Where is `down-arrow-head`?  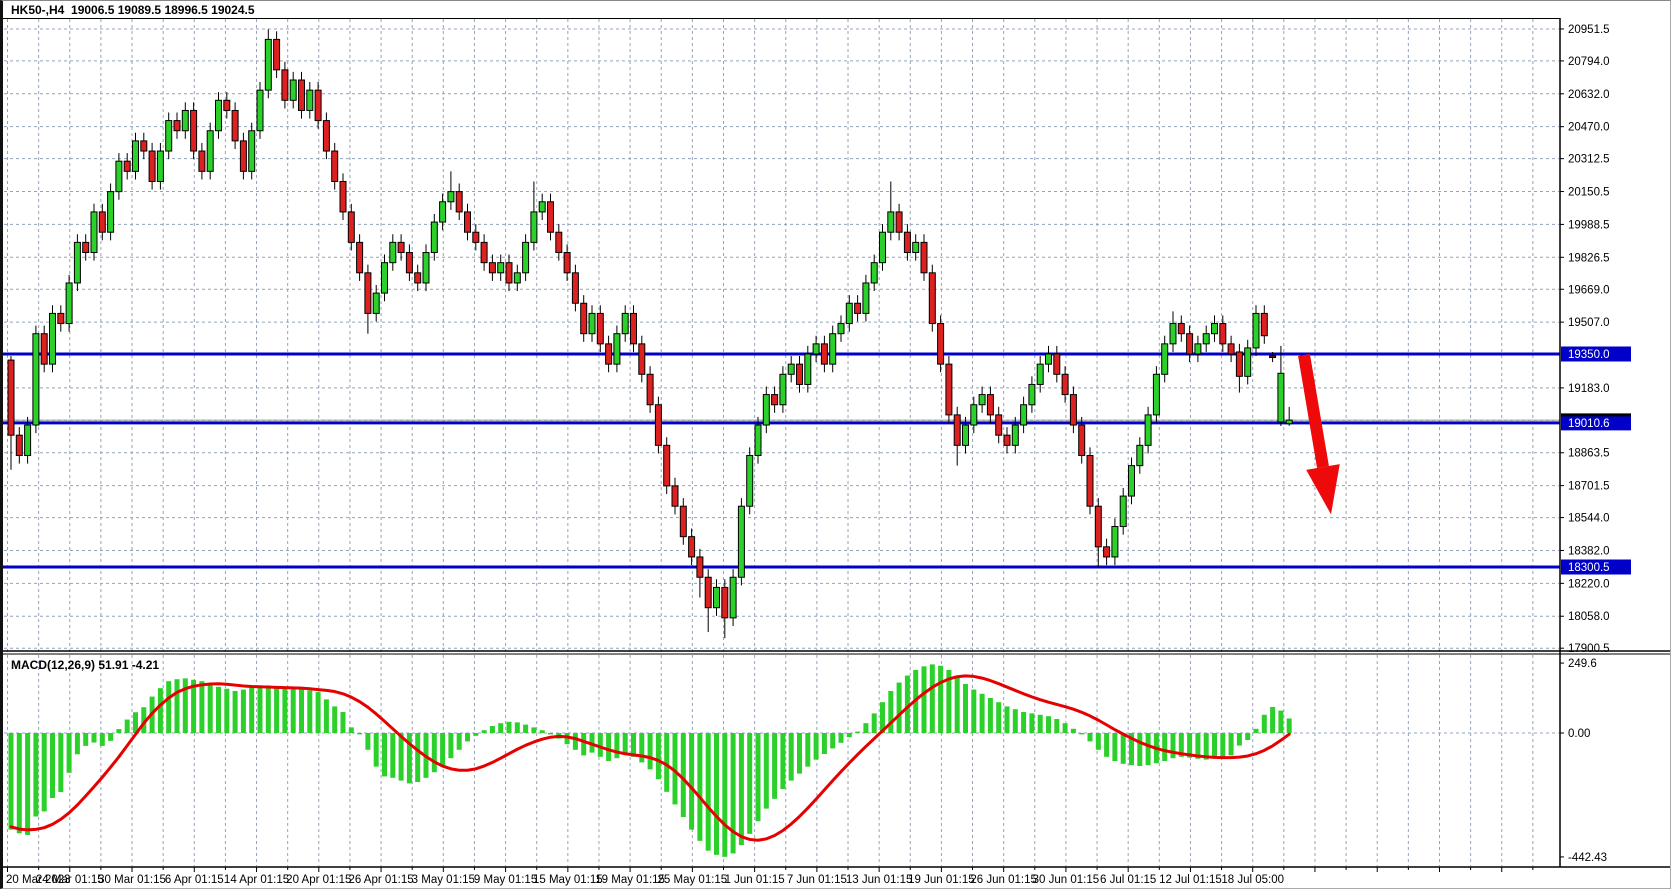
down-arrow-head is located at coordinates (1323, 489).